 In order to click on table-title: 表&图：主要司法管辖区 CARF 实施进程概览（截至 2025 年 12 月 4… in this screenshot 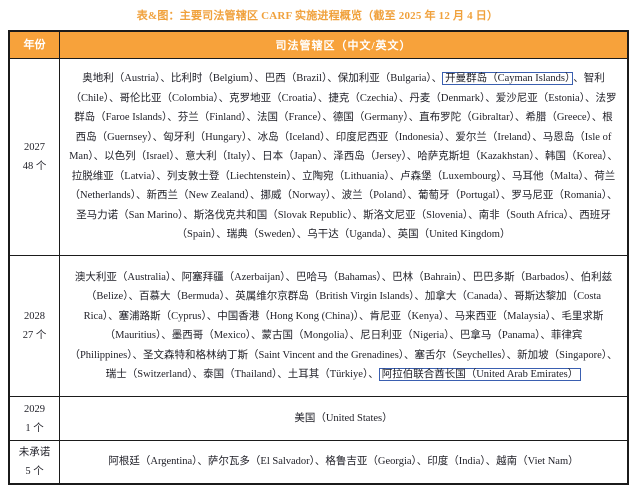, I will do `click(317, 16)`.